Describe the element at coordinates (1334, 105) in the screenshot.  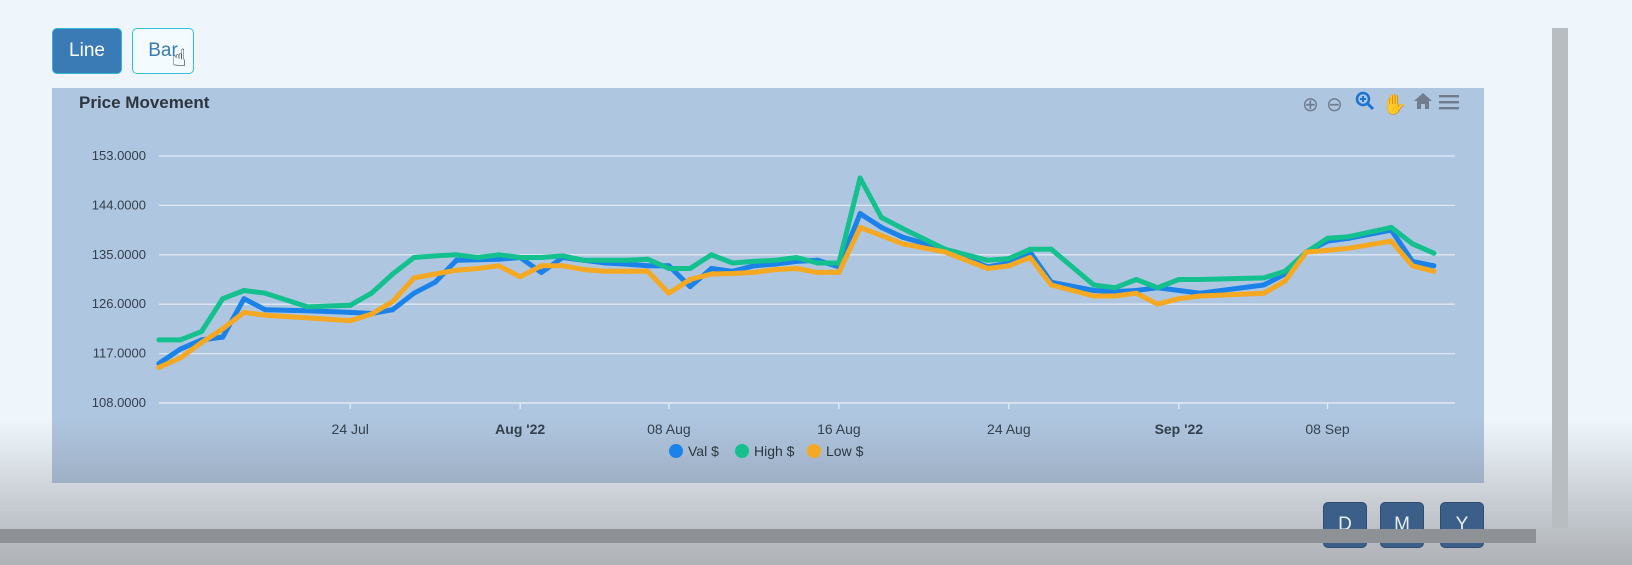
I see `zoom-out-icon: ⊖` at that location.